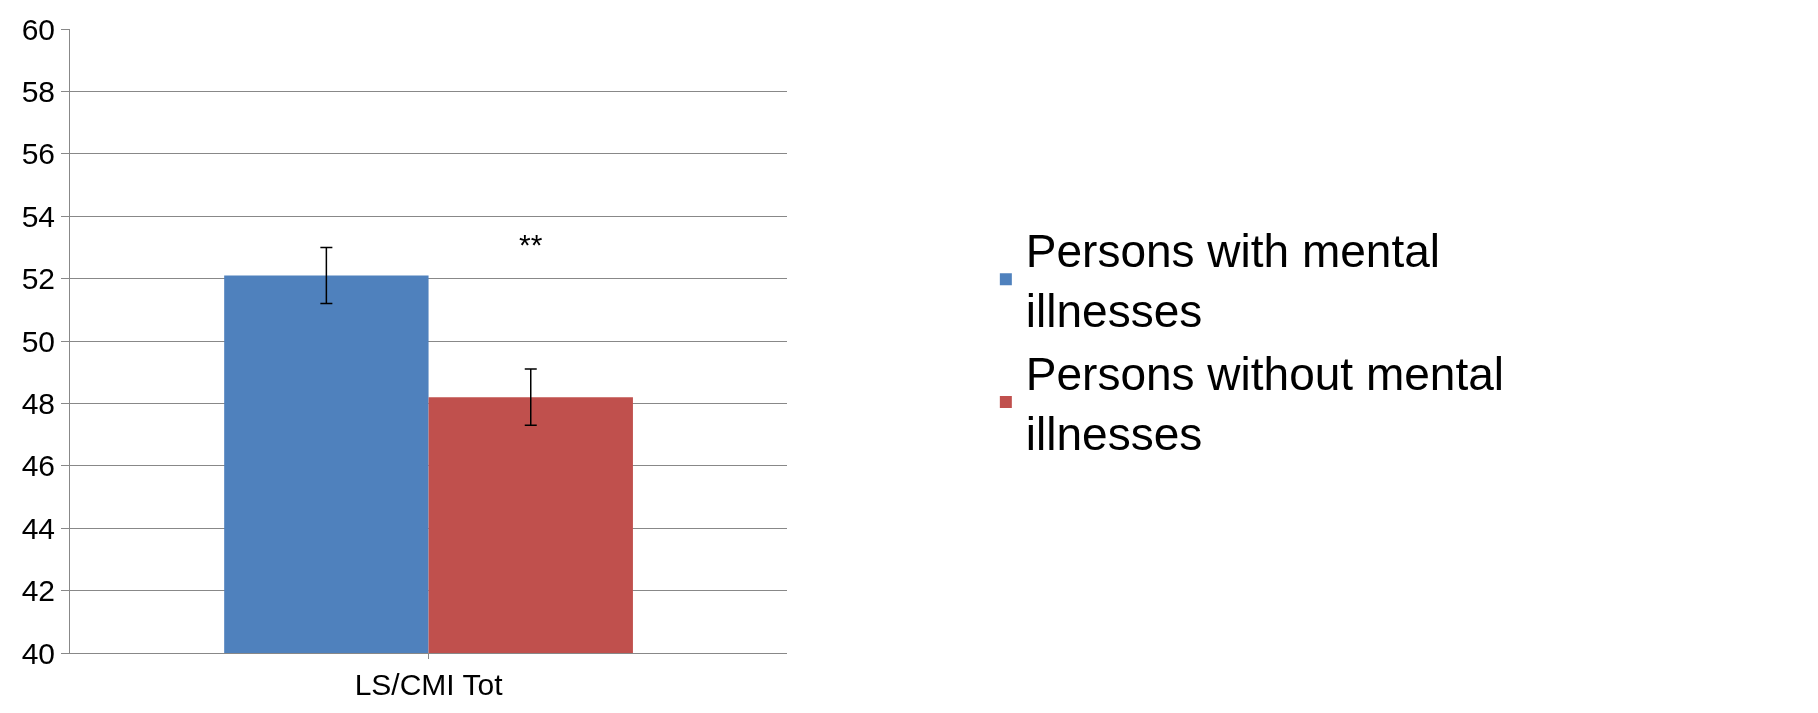  I want to click on y-tick-label: 40, so click(38, 653).